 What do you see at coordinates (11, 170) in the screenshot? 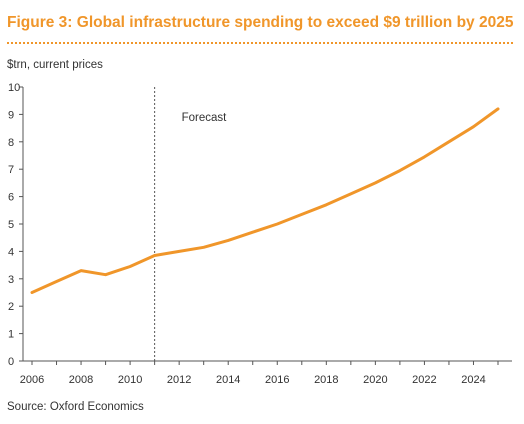
I see `y-tick-label: 7` at bounding box center [11, 170].